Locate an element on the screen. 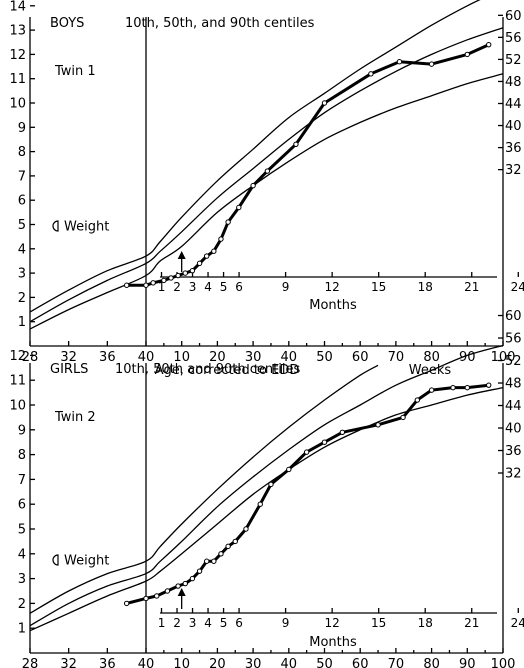 This screenshot has width=524, height=668. x-tick-label: 90 is located at coordinates (467, 662).